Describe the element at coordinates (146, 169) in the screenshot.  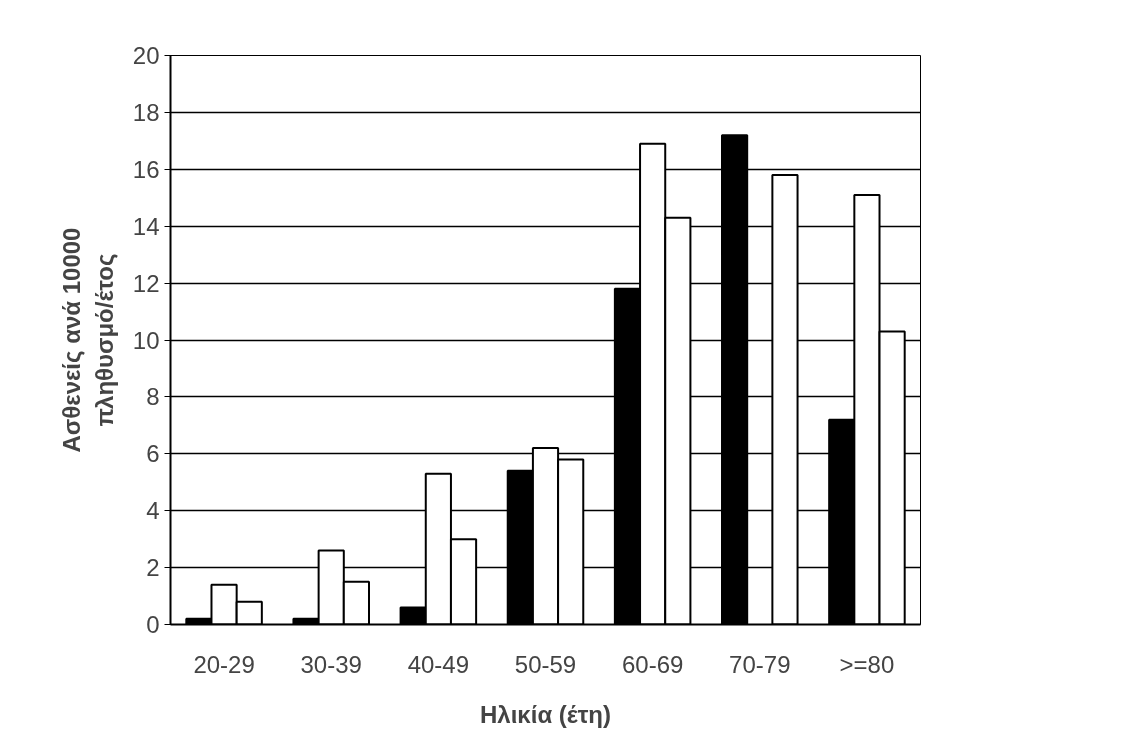
I see `y-tick-label: 16` at that location.